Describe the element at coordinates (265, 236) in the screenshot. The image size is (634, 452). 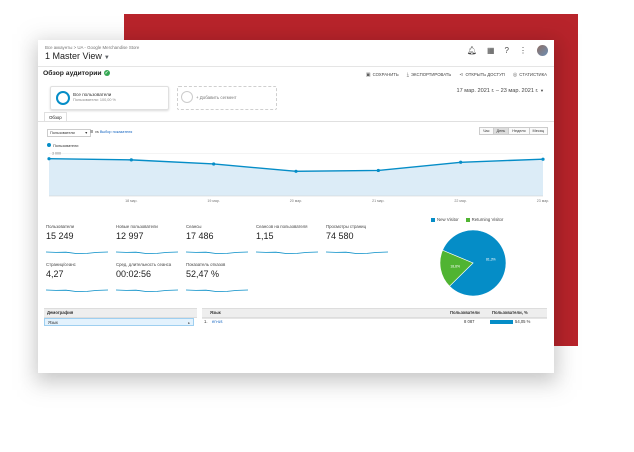
I see `metric-value: 1,15` at that location.